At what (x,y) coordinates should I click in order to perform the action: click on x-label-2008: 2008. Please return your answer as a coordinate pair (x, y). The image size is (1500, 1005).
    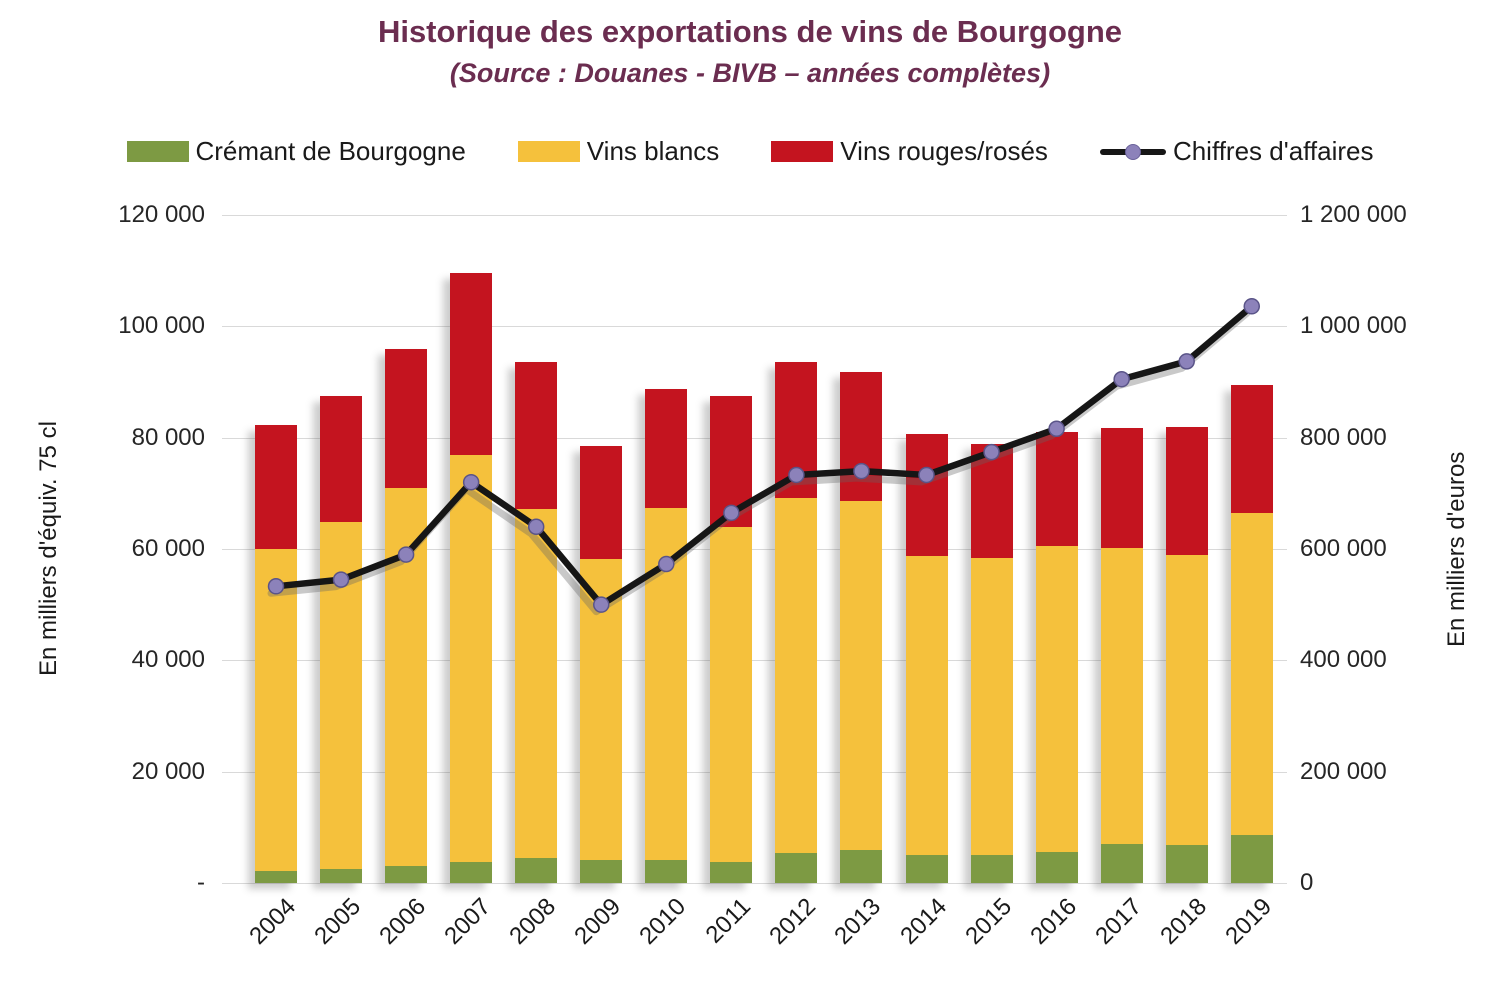
    Looking at the image, I should click on (533, 921).